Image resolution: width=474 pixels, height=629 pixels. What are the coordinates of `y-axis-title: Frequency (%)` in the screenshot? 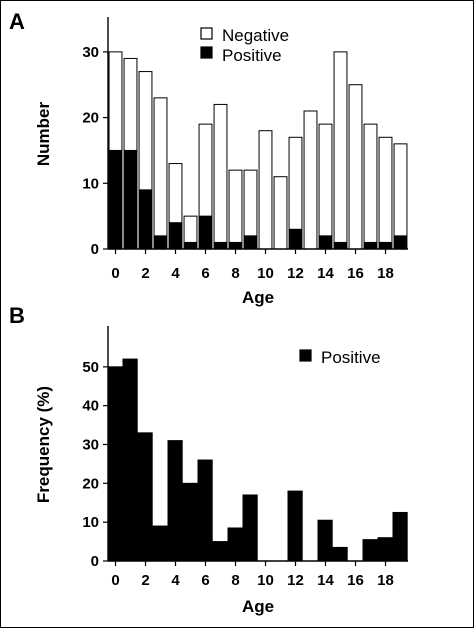 It's located at (43, 444).